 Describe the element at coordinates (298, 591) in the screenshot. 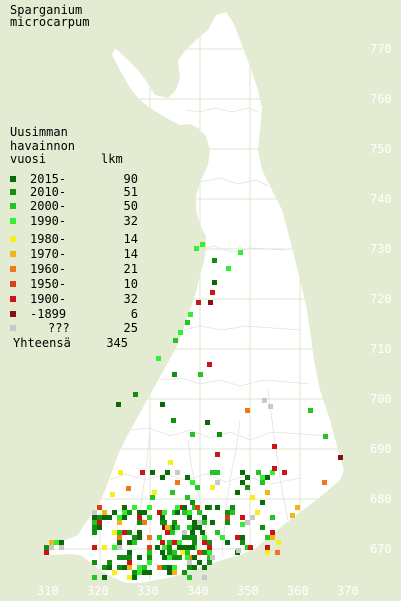

I see `x-axis-label: 360` at that location.